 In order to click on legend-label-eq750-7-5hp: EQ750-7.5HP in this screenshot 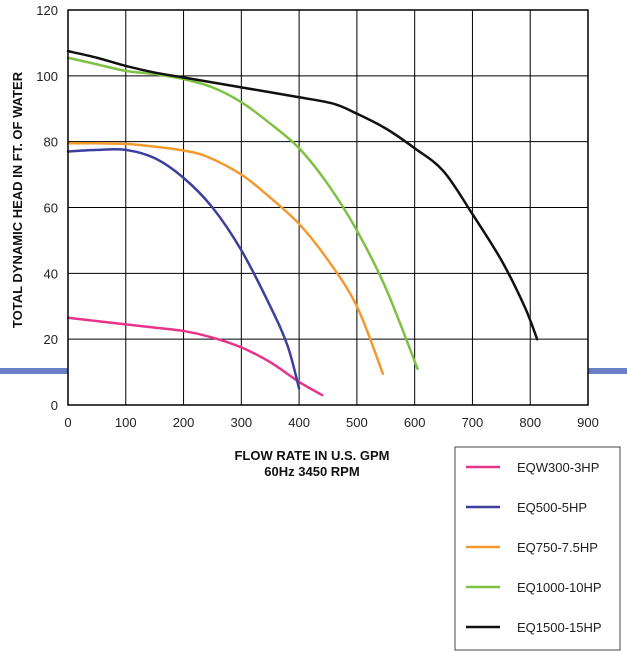, I will do `click(557, 547)`.